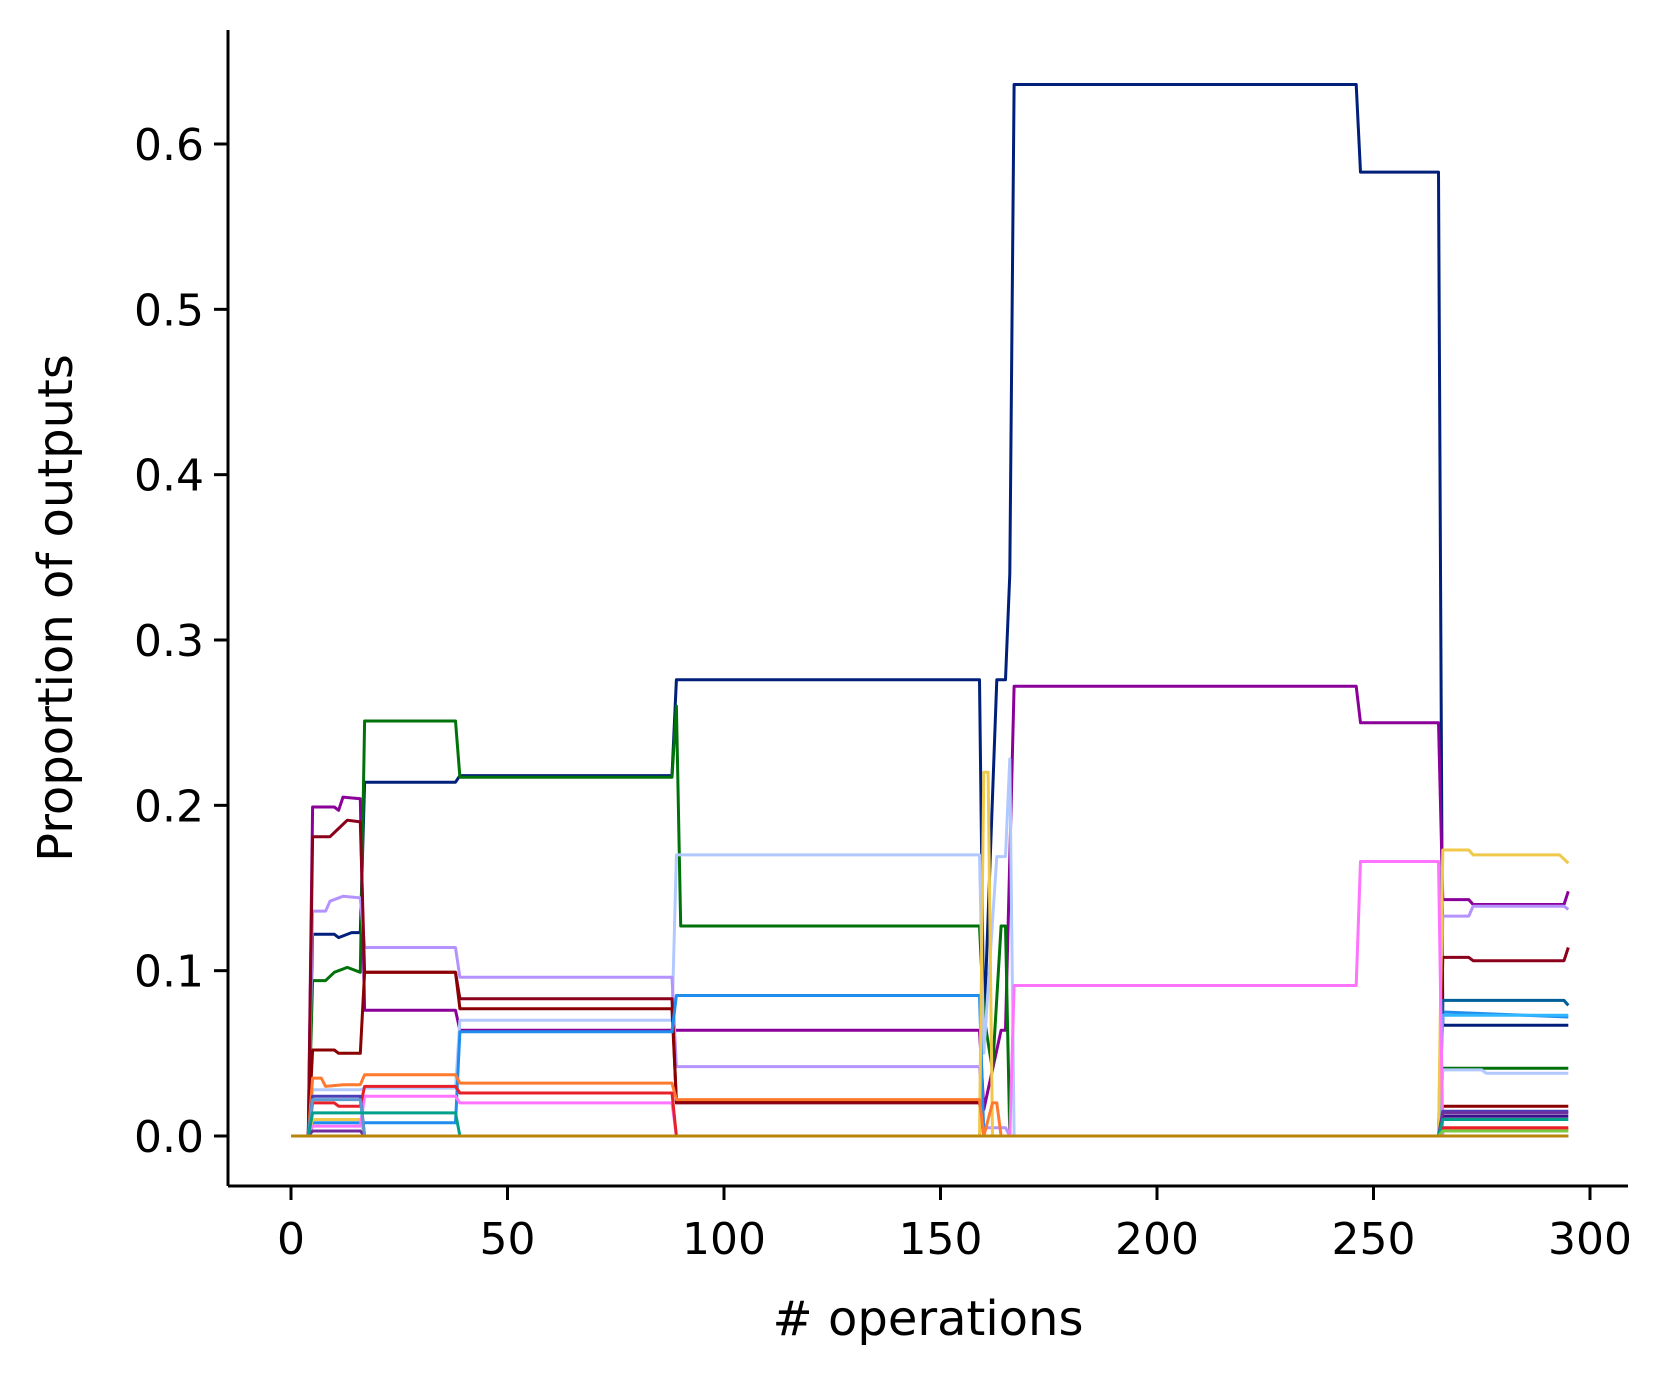  I want to click on x-tick-label: 200, so click(1157, 1239).